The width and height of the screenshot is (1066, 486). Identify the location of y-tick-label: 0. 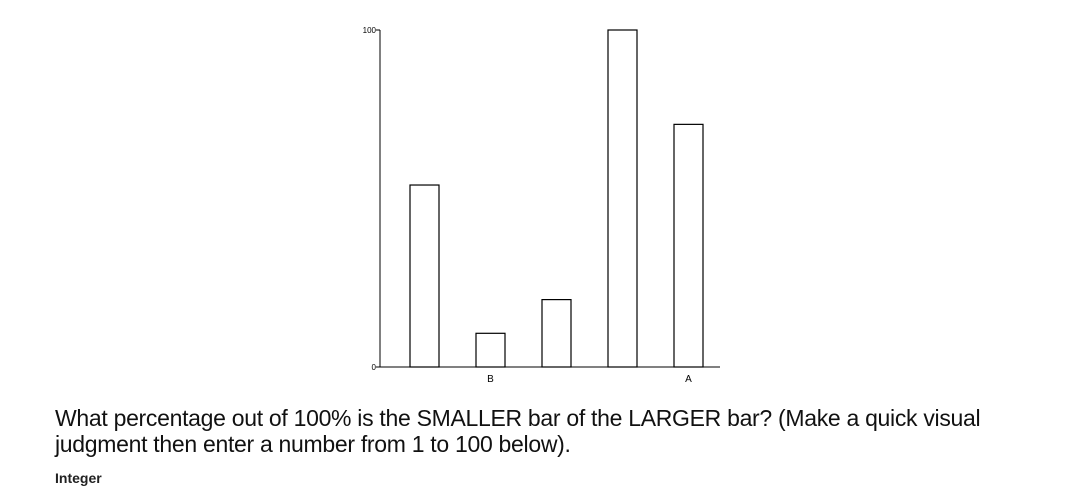
(374, 367).